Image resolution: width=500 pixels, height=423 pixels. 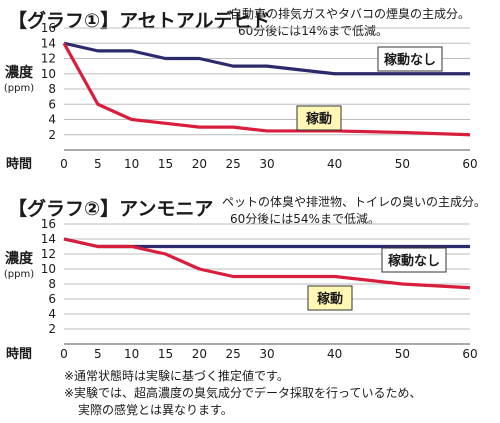 I want to click on chart-description: ペットの体臭や排泄物、トイレの臭いの主成分。 60分後には54%まで低減。, so click(x=354, y=211).